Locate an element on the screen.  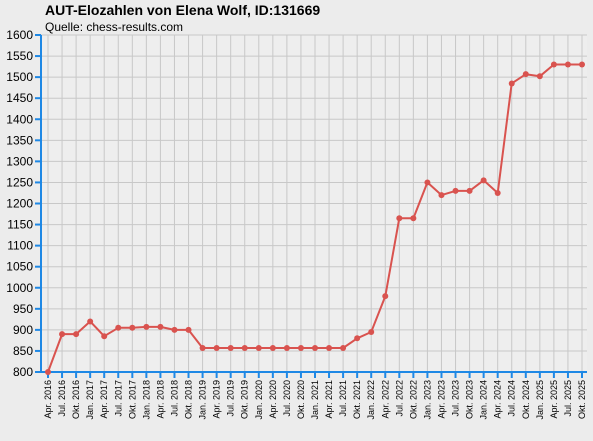
chart-title: AUT-Elozahlen von Elena Wolf, ID:131669 is located at coordinates (183, 10).